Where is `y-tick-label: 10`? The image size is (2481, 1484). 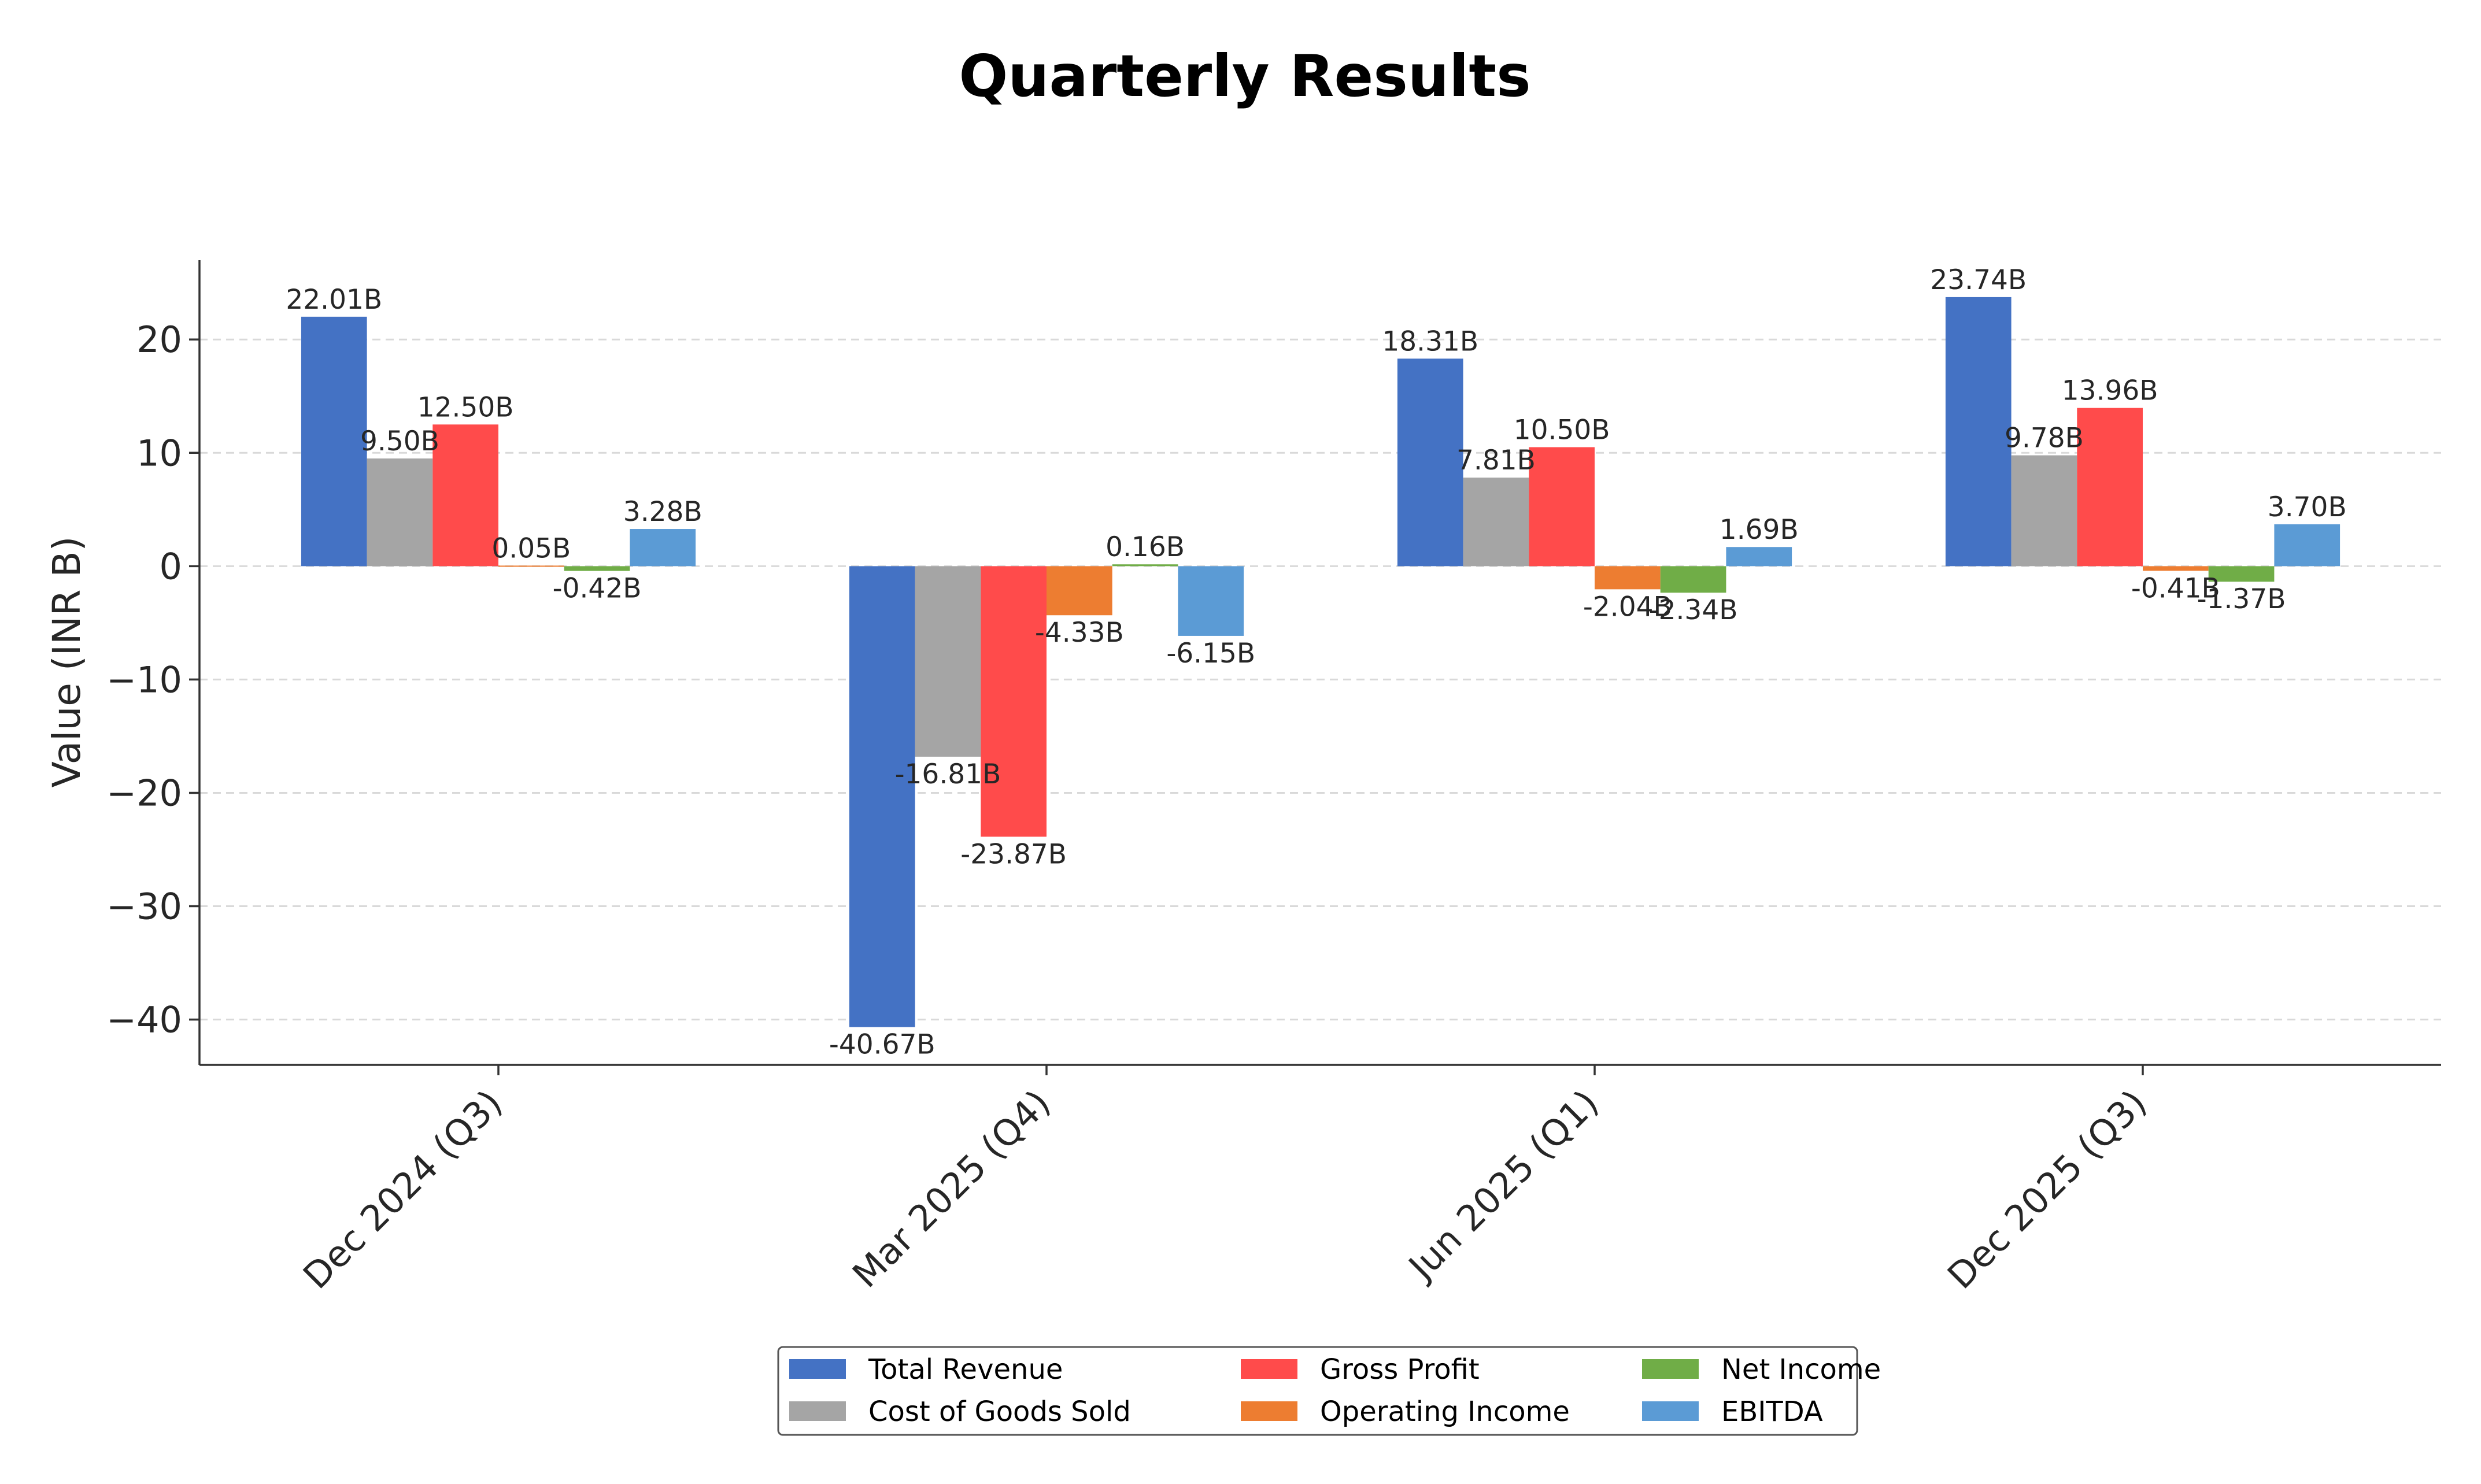
y-tick-label: 10 is located at coordinates (159, 453).